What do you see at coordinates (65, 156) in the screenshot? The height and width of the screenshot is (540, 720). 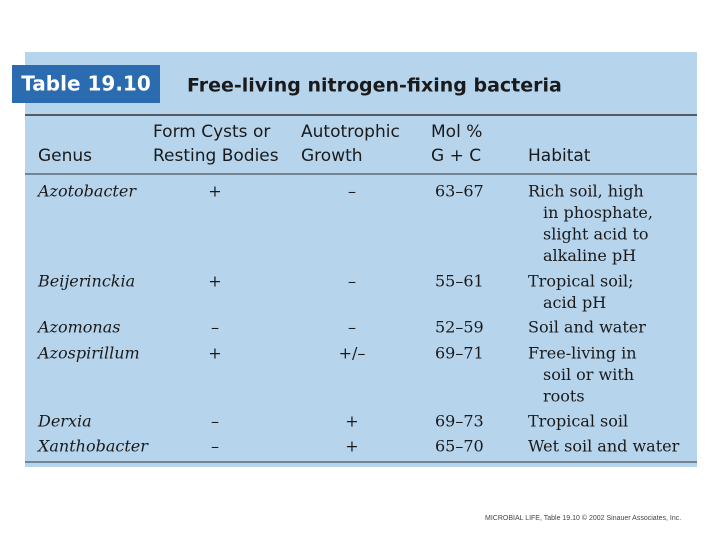 I see `column-header: Genus` at bounding box center [65, 156].